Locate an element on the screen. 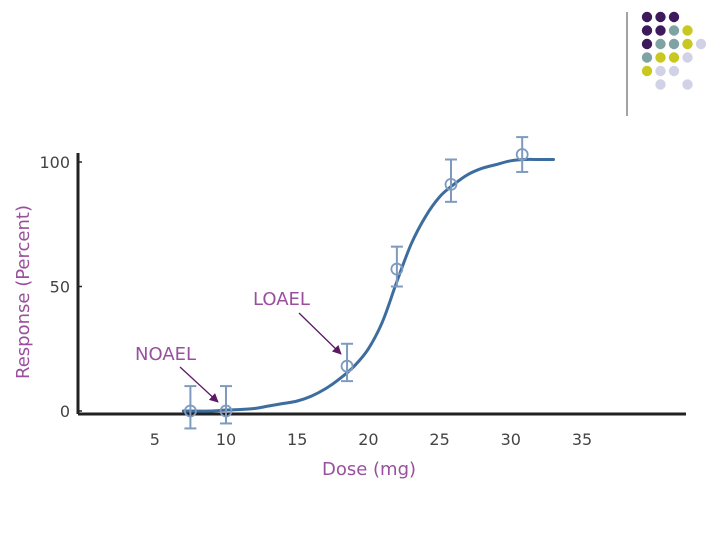  annotation-loael: LOAEL is located at coordinates (281, 299).